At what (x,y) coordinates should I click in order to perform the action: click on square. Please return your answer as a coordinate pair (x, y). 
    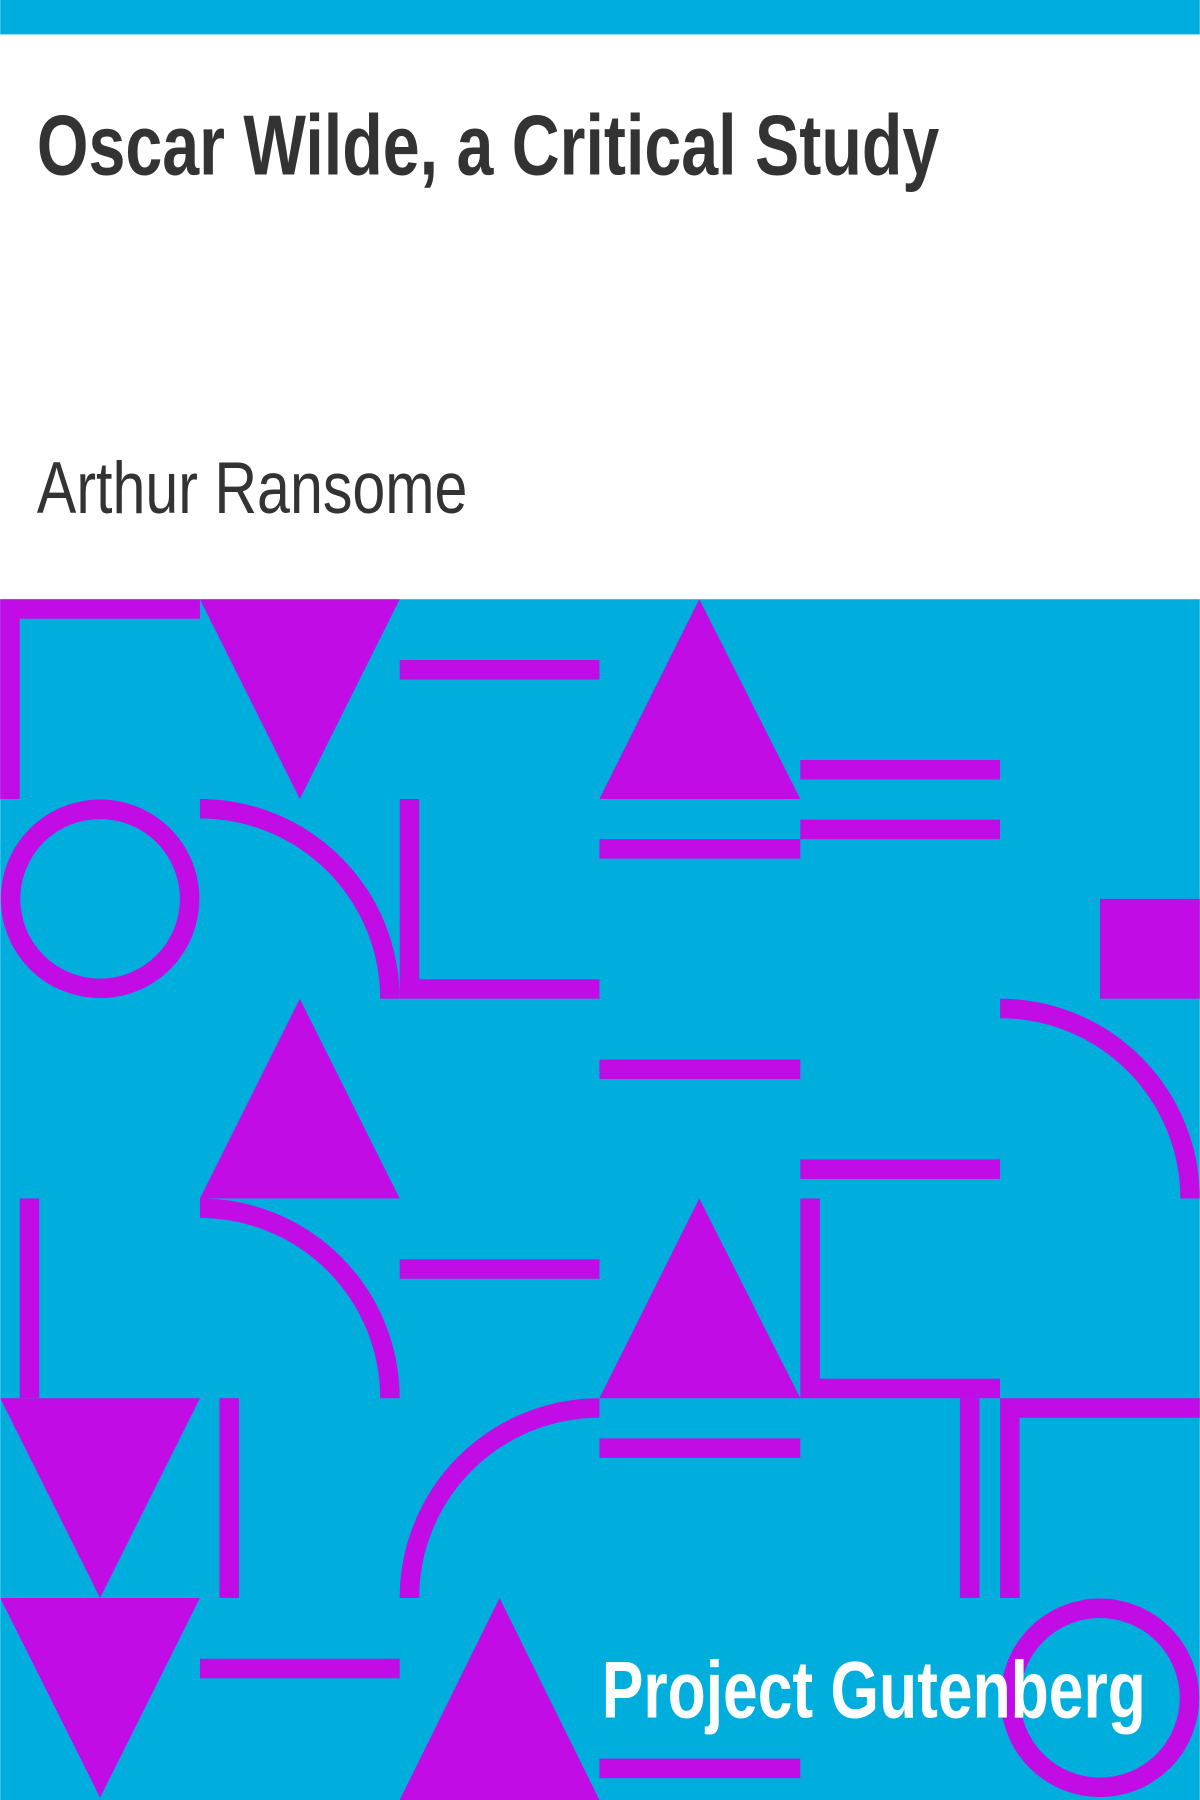
    Looking at the image, I should click on (1149, 948).